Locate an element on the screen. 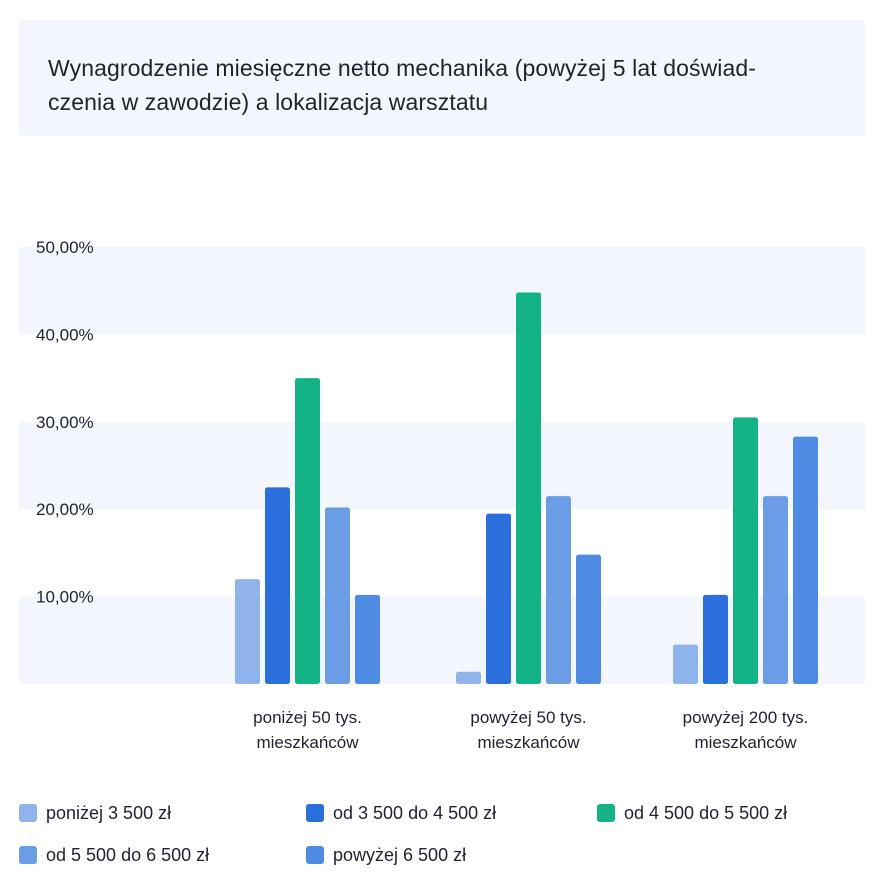  y-tick-label: 10,00% is located at coordinates (65, 597).